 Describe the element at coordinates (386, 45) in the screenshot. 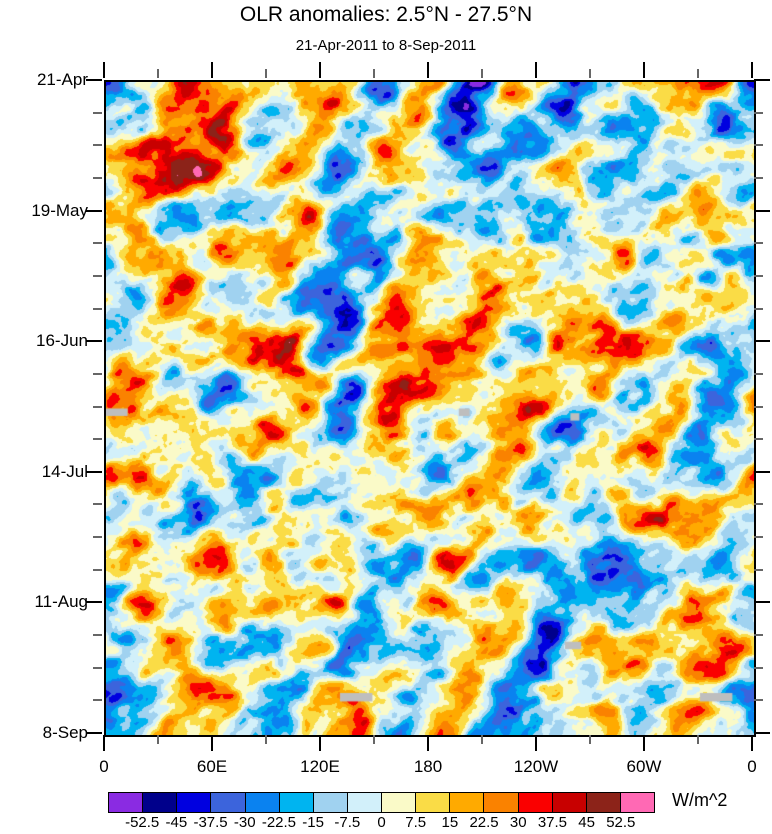

I see `chart-subtitle: 21-Apr-2011 to 8-Sep-2011` at that location.